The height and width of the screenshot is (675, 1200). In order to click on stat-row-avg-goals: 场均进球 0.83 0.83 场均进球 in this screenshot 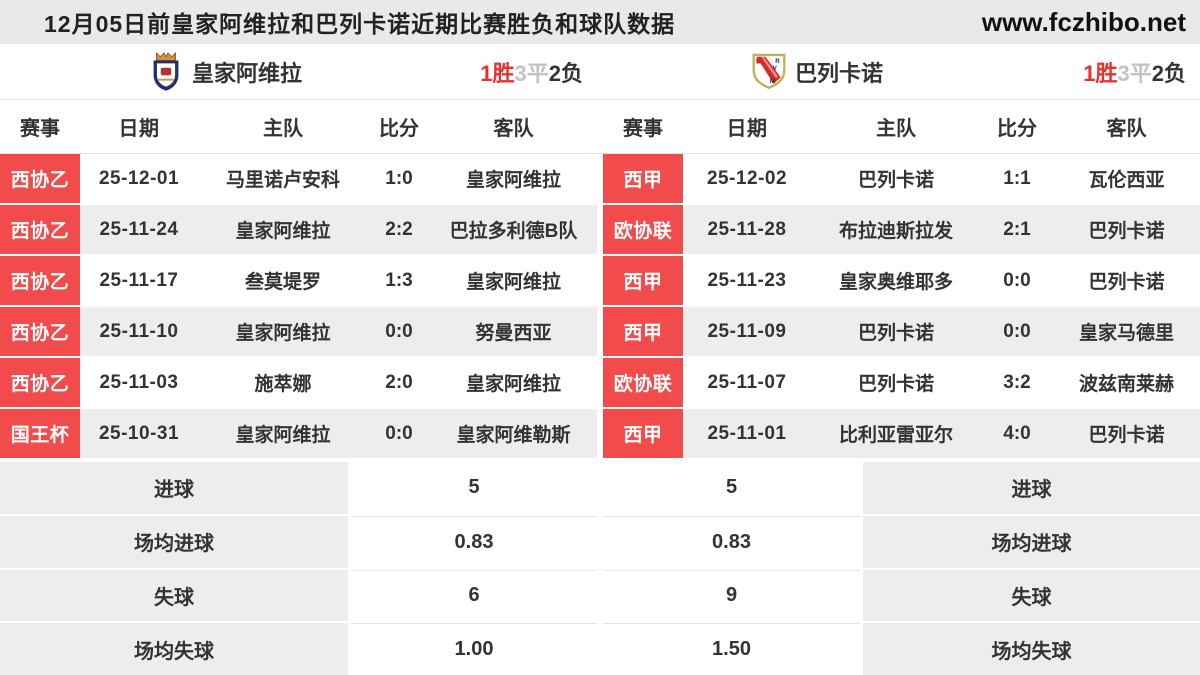, I will do `click(600, 541)`.